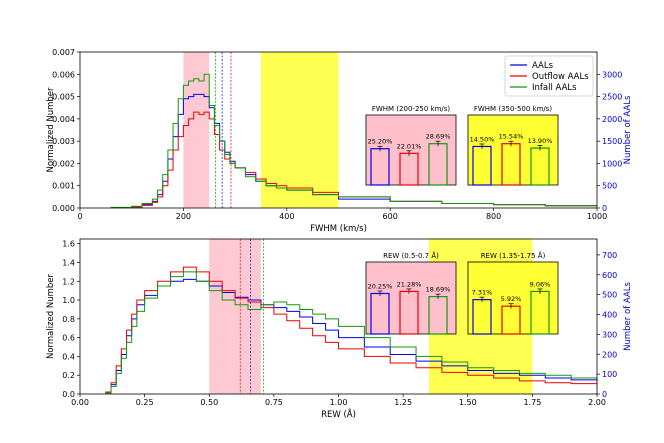 This screenshot has height=443, width=664. Describe the element at coordinates (411, 255) in the screenshot. I see `inset-title: REW (0.5-0.7 Å)` at that location.